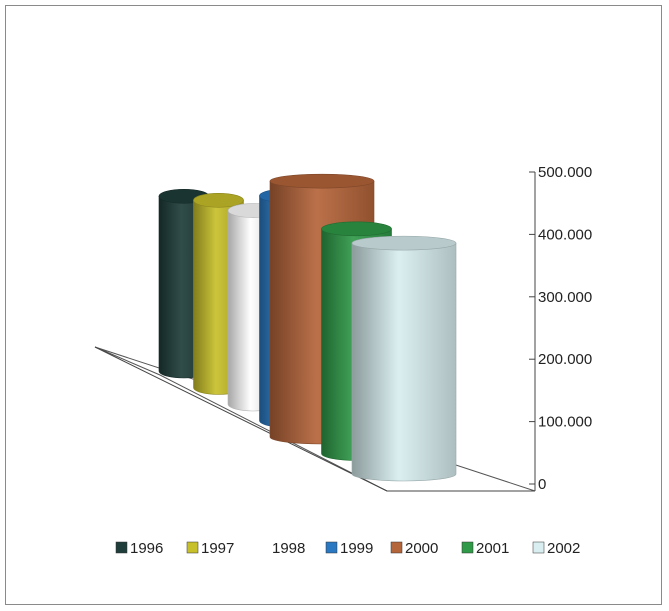  I want to click on legend-label: 1997, so click(217, 548).